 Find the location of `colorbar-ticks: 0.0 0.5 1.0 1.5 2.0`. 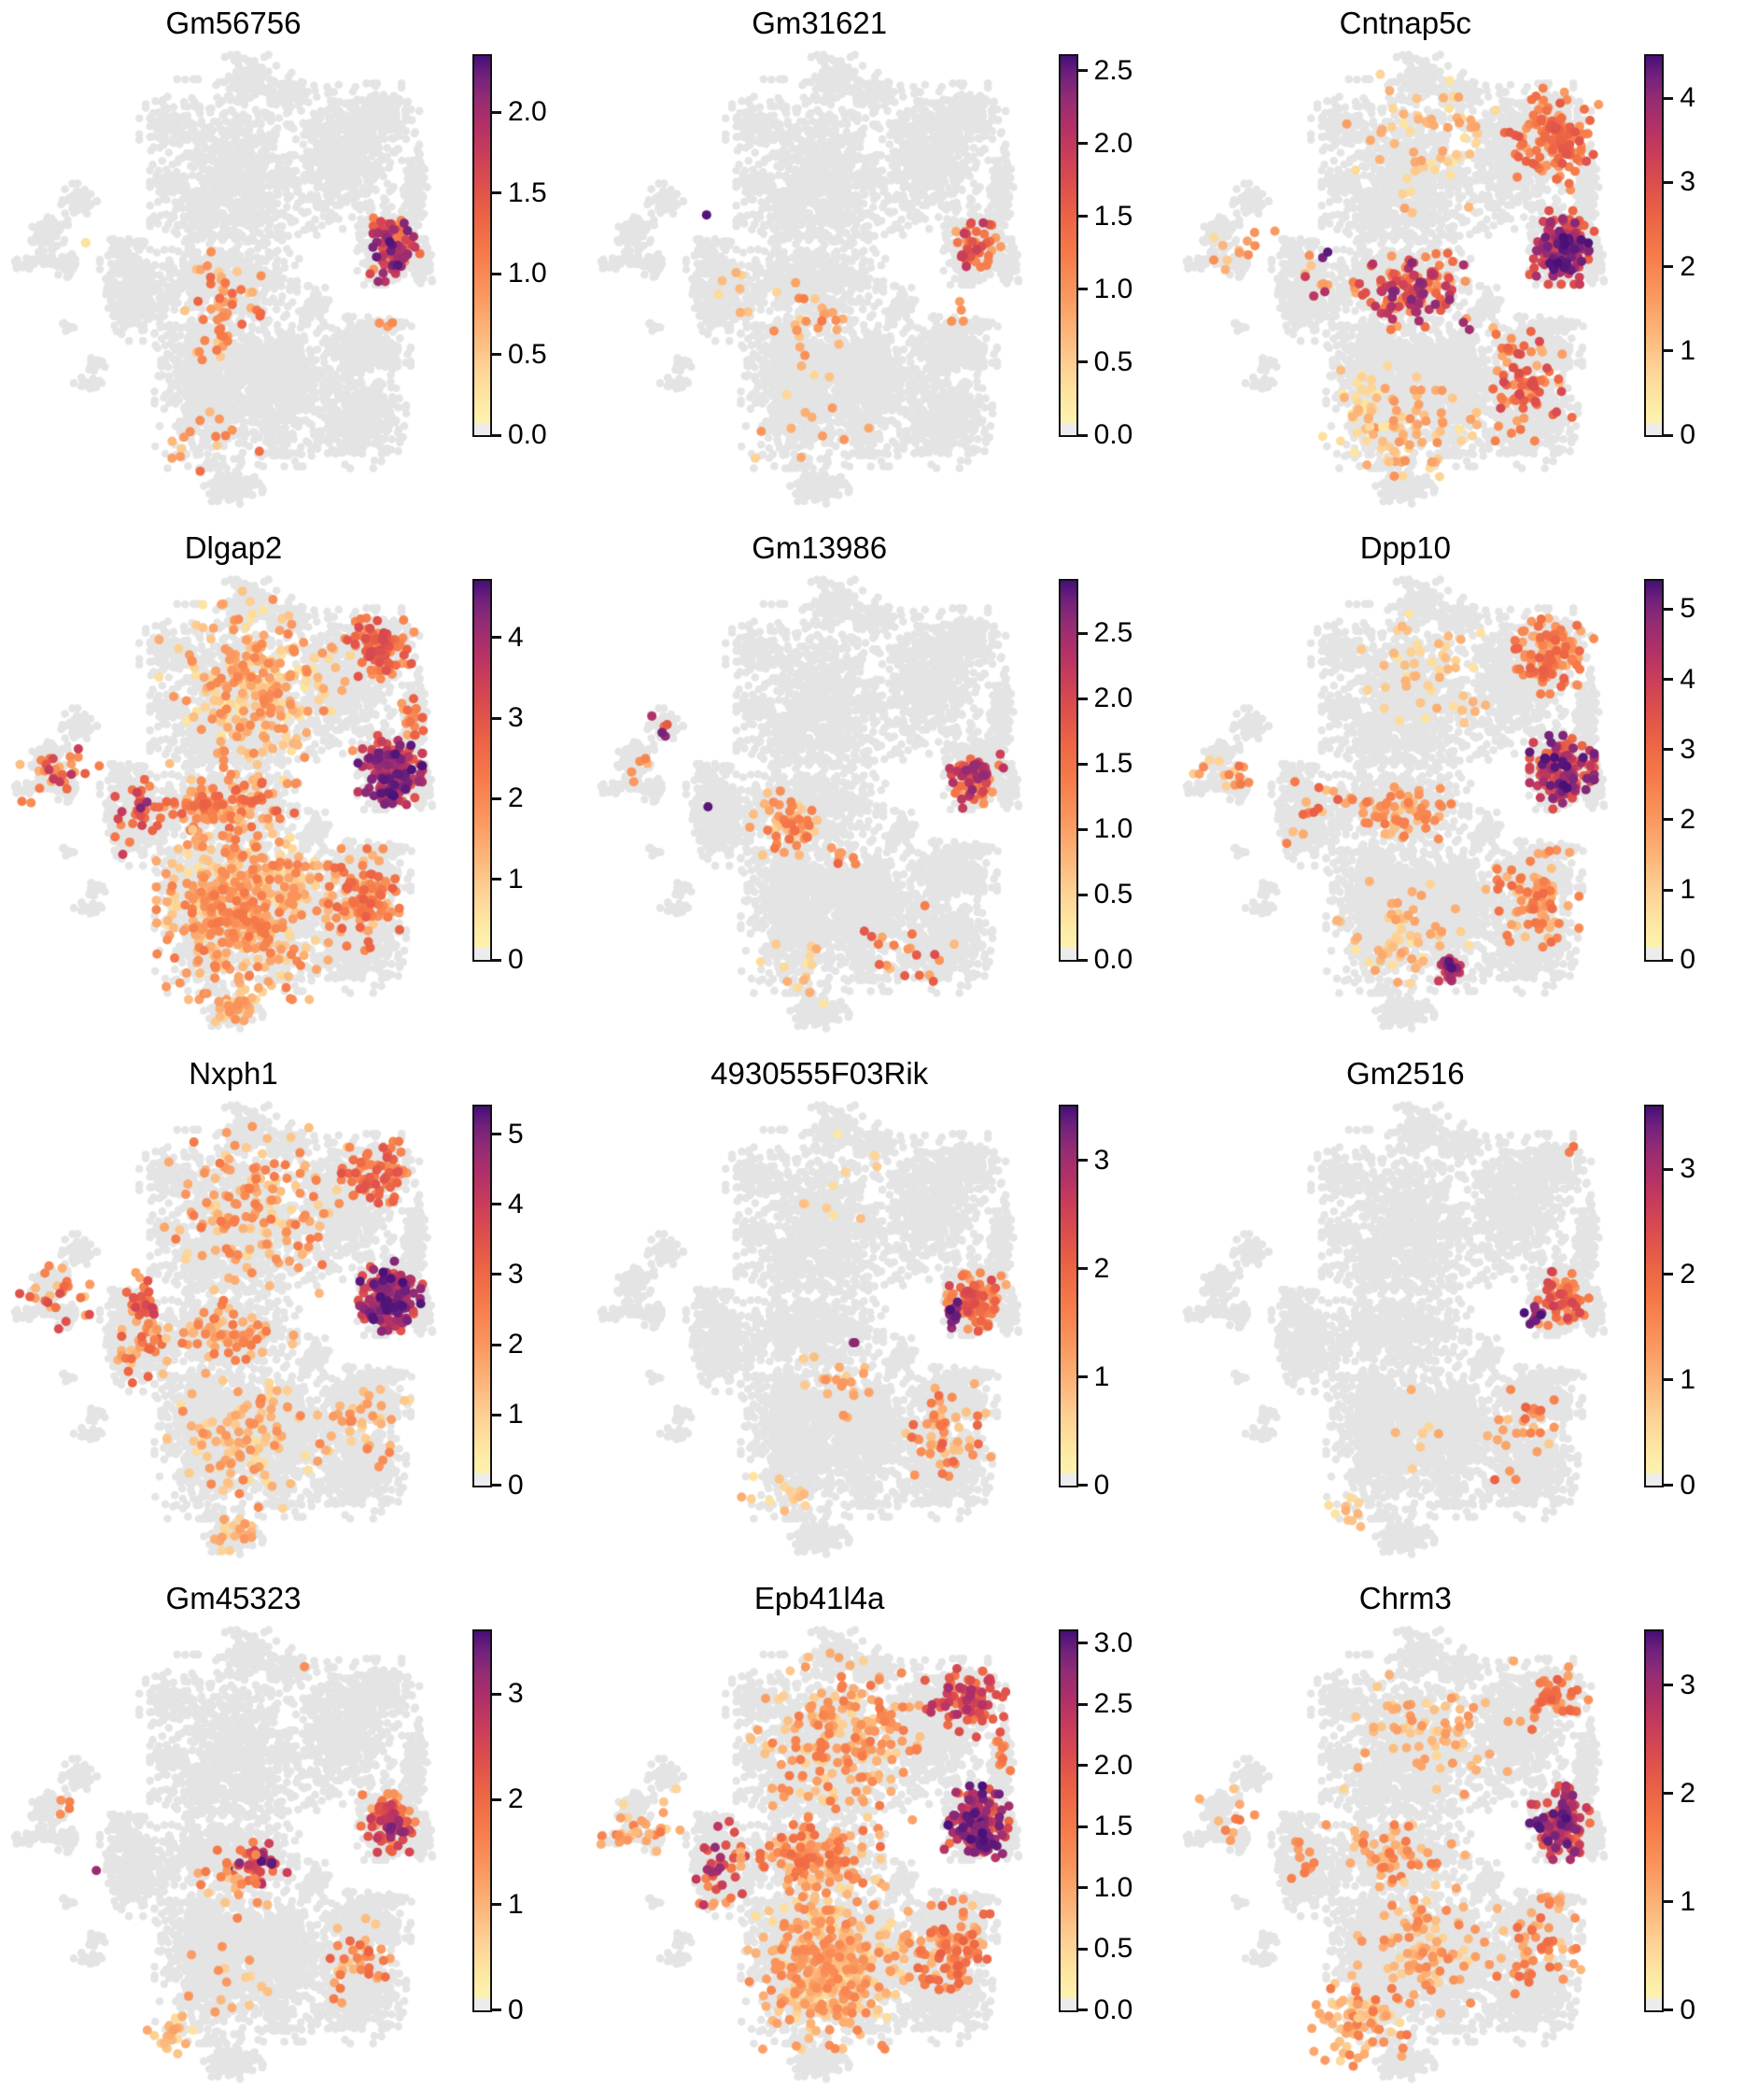

colorbar-ticks: 0.0 0.5 1.0 1.5 2.0 is located at coordinates (528, 252).